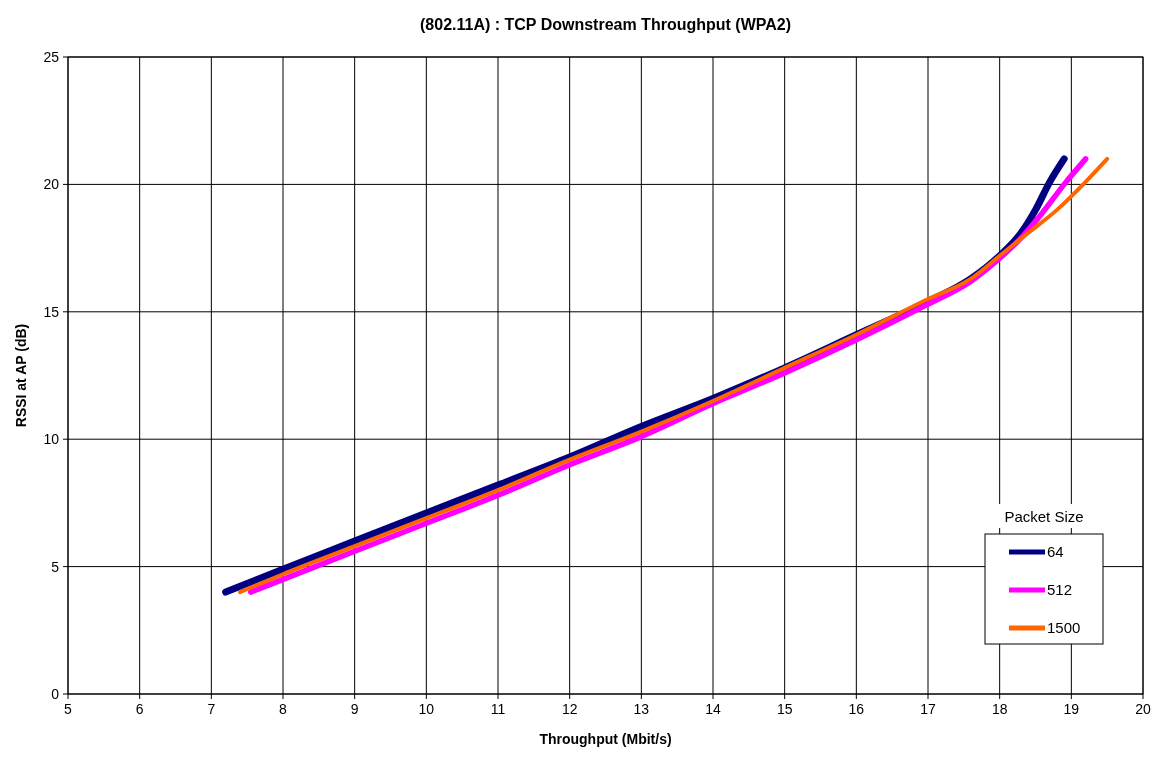 The width and height of the screenshot is (1171, 766). I want to click on x-tick-label: 5, so click(68, 709).